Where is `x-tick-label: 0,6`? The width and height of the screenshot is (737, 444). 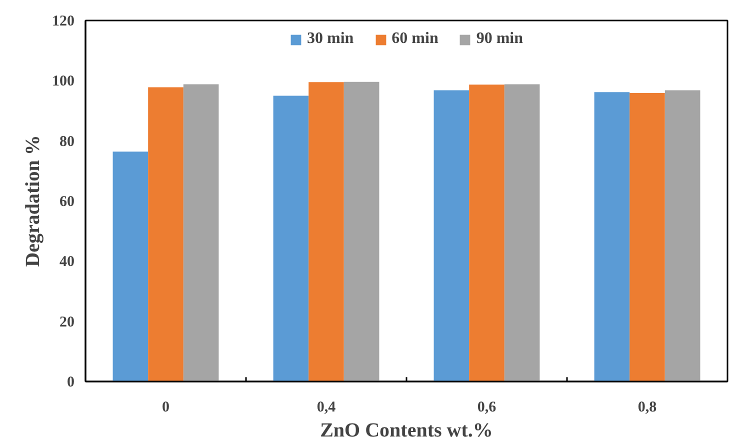 x-tick-label: 0,6 is located at coordinates (487, 408).